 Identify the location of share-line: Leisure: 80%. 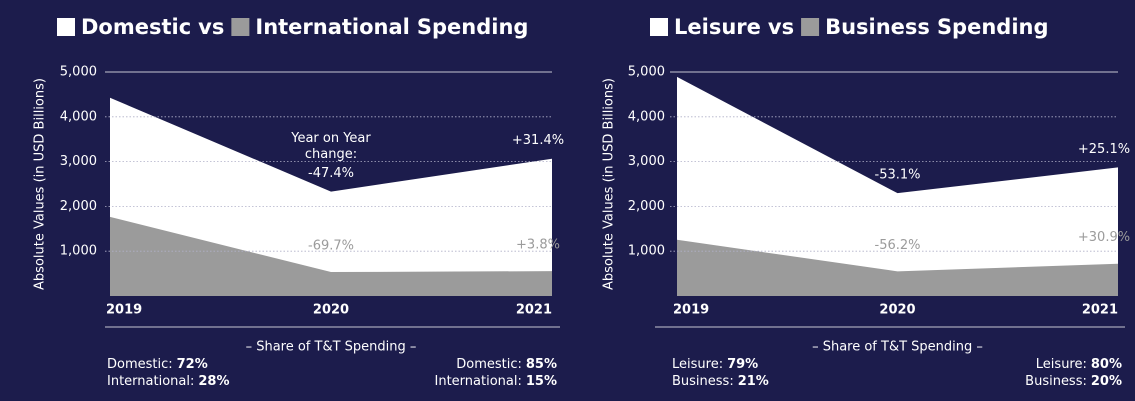
(1079, 364).